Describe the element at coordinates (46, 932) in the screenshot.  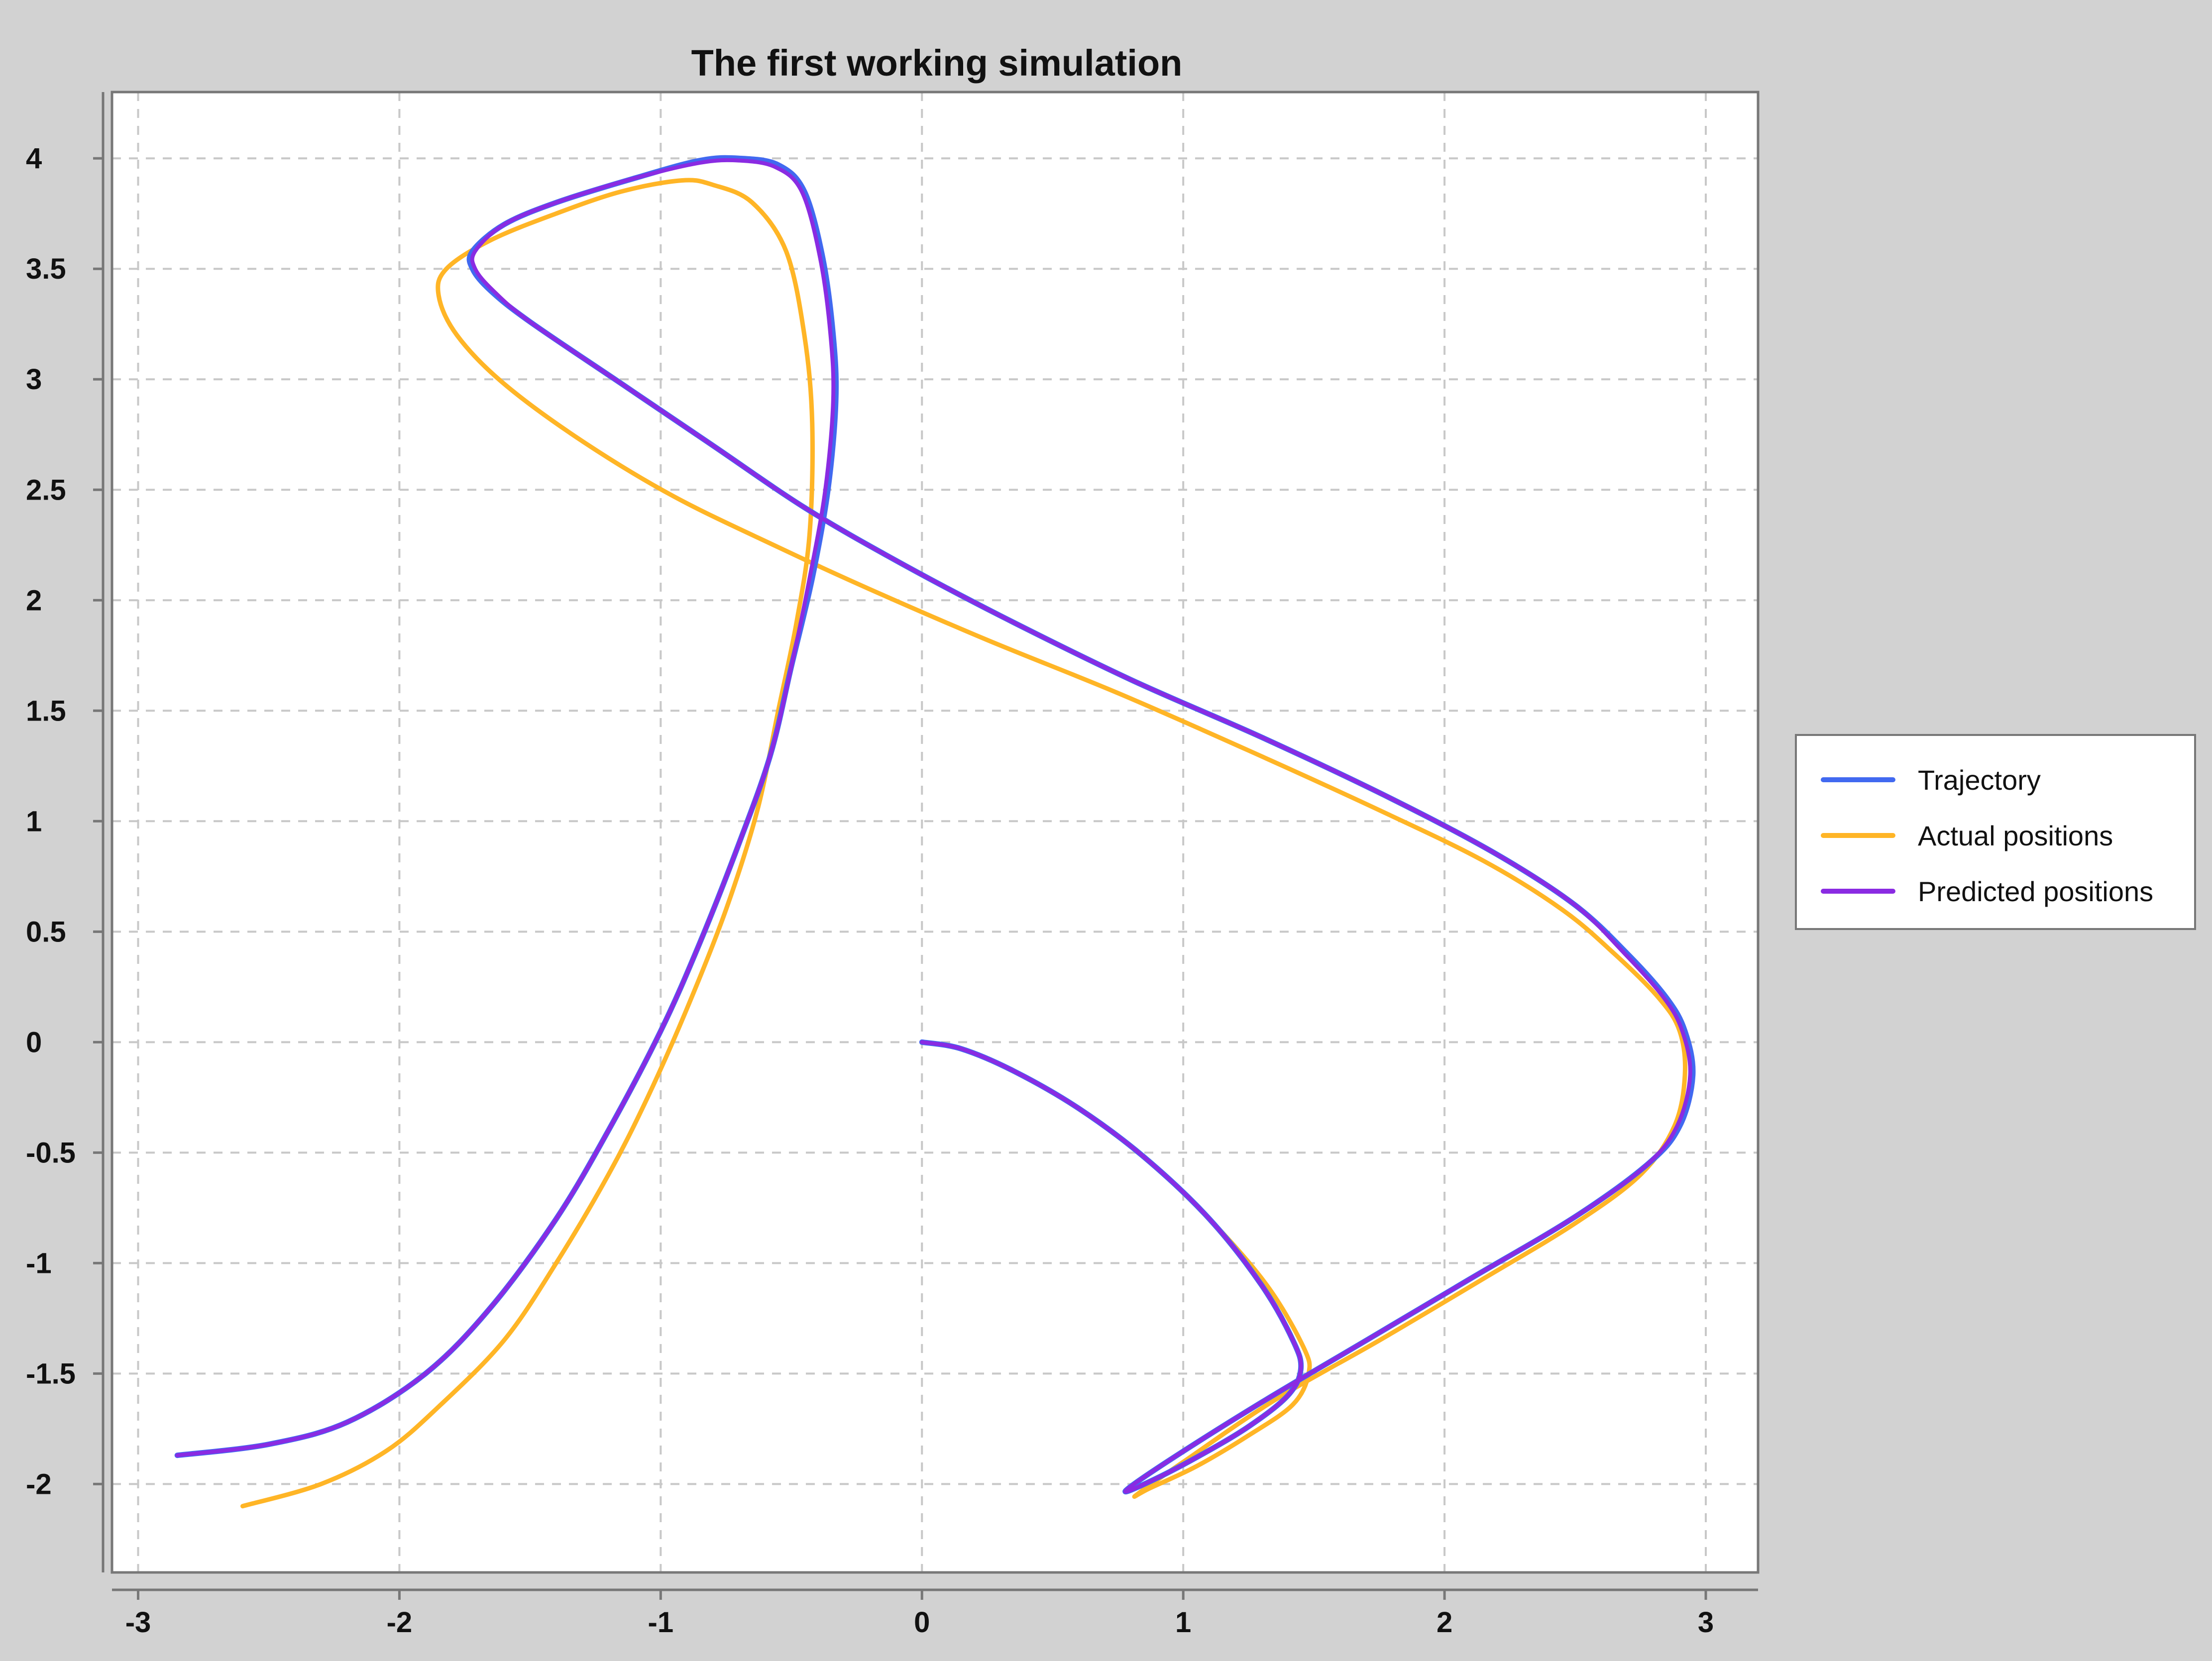
I see `y-tick-label: 0.5` at that location.